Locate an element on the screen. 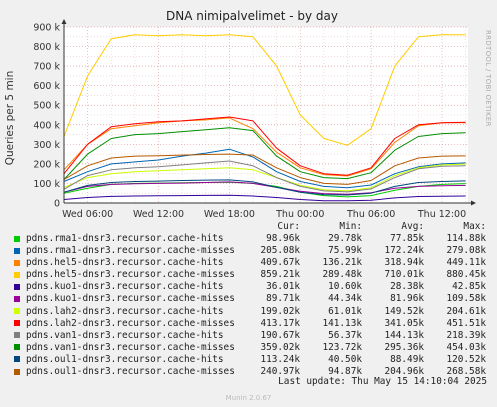 The image size is (497, 407). x-axis-arrow is located at coordinates (473, 203).